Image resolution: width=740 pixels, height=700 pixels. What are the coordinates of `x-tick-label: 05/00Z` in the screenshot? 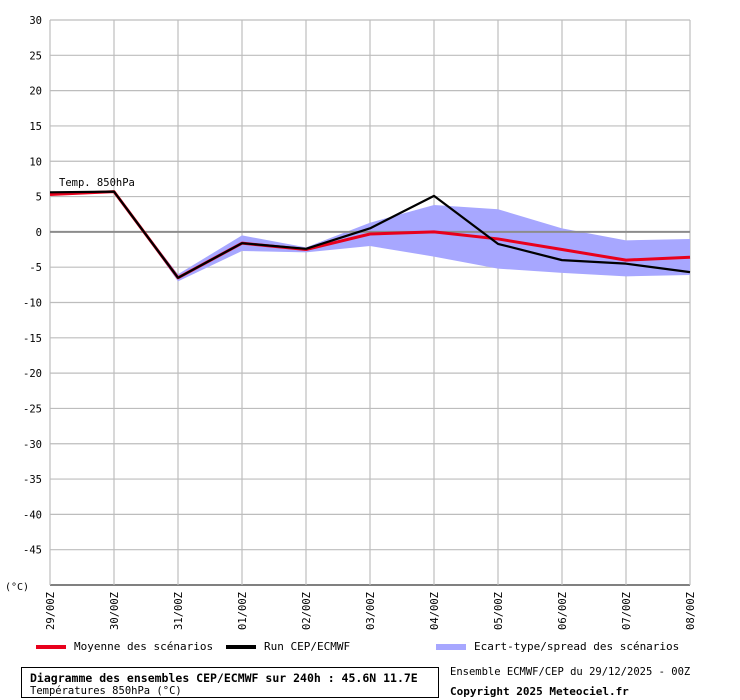 It's located at (499, 611).